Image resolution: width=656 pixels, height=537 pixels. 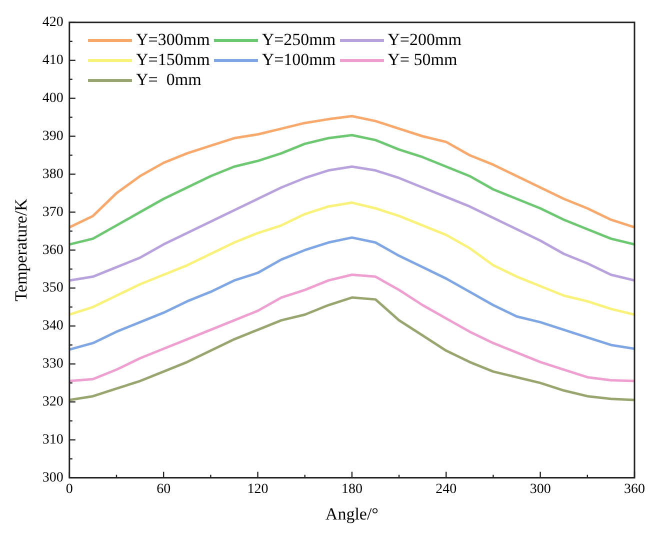 I want to click on x-tick-label: 0, so click(x=69, y=489).